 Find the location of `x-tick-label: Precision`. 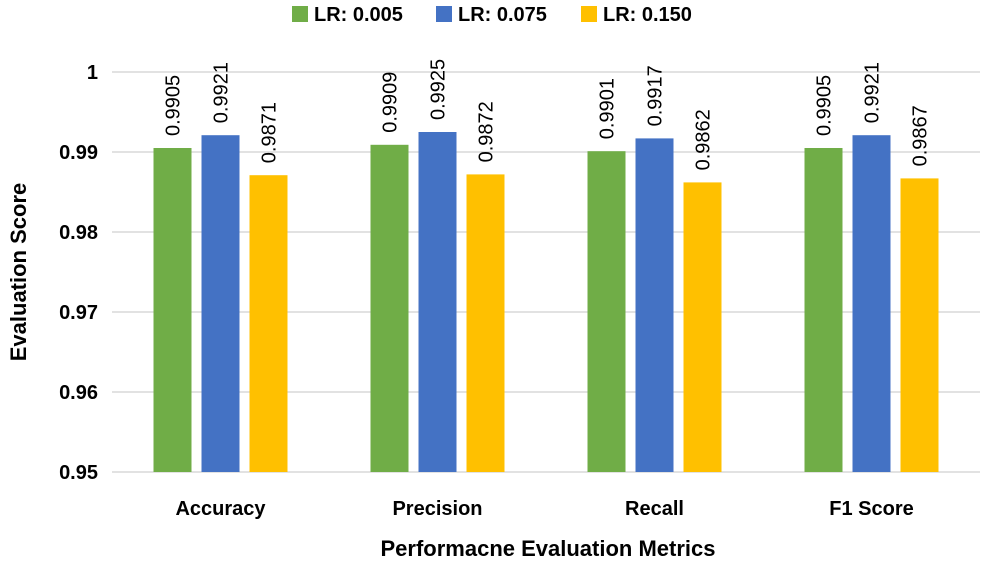

x-tick-label: Precision is located at coordinates (437, 509).